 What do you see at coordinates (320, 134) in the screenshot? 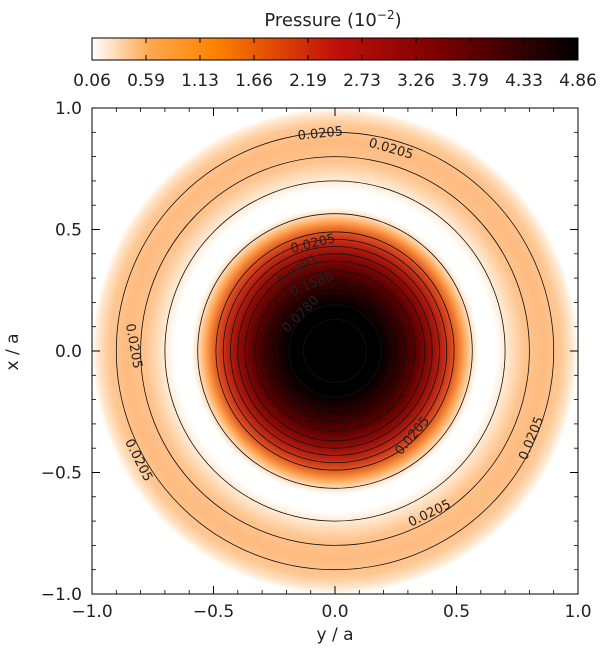
I see `contour-label: 0.0205` at bounding box center [320, 134].